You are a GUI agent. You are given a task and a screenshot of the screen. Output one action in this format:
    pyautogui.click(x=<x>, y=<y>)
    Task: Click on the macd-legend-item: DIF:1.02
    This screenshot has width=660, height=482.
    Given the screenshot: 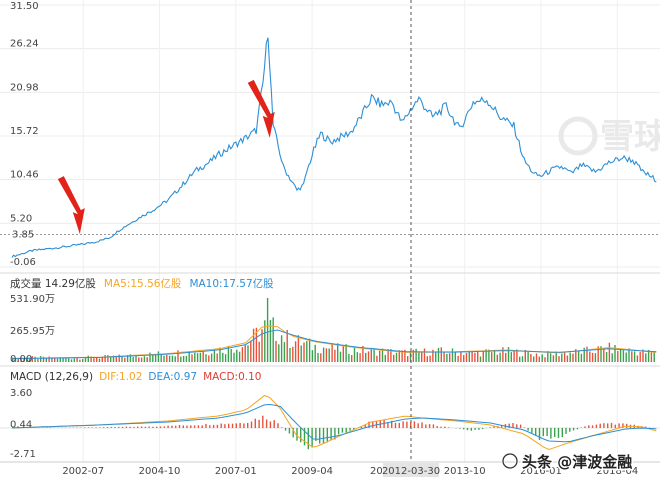 What is the action you would take?
    pyautogui.click(x=120, y=377)
    